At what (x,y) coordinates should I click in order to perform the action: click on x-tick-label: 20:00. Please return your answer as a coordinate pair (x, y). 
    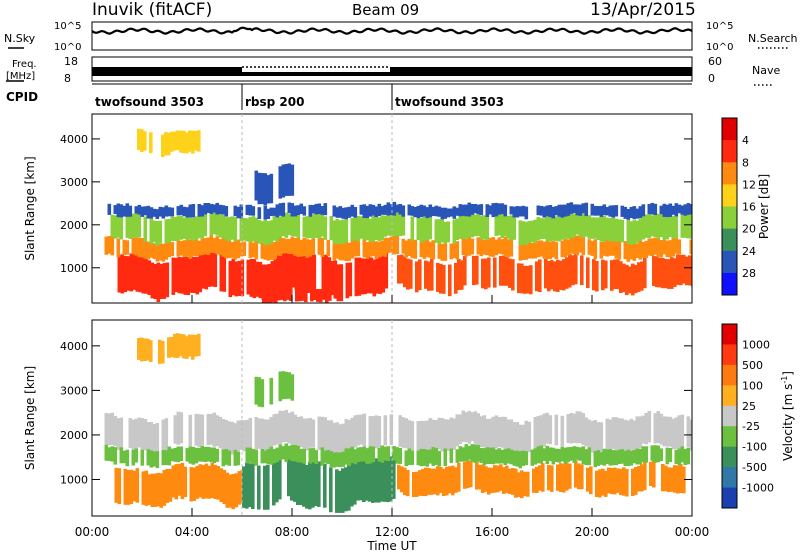
    Looking at the image, I should click on (592, 532).